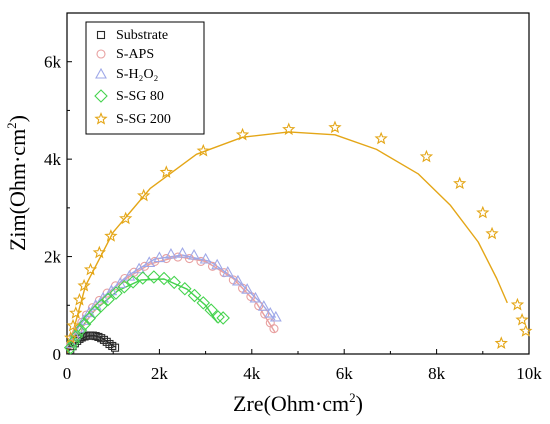  I want to click on y-axis-title: Zim(Ohm·cm2), so click(17, 183).